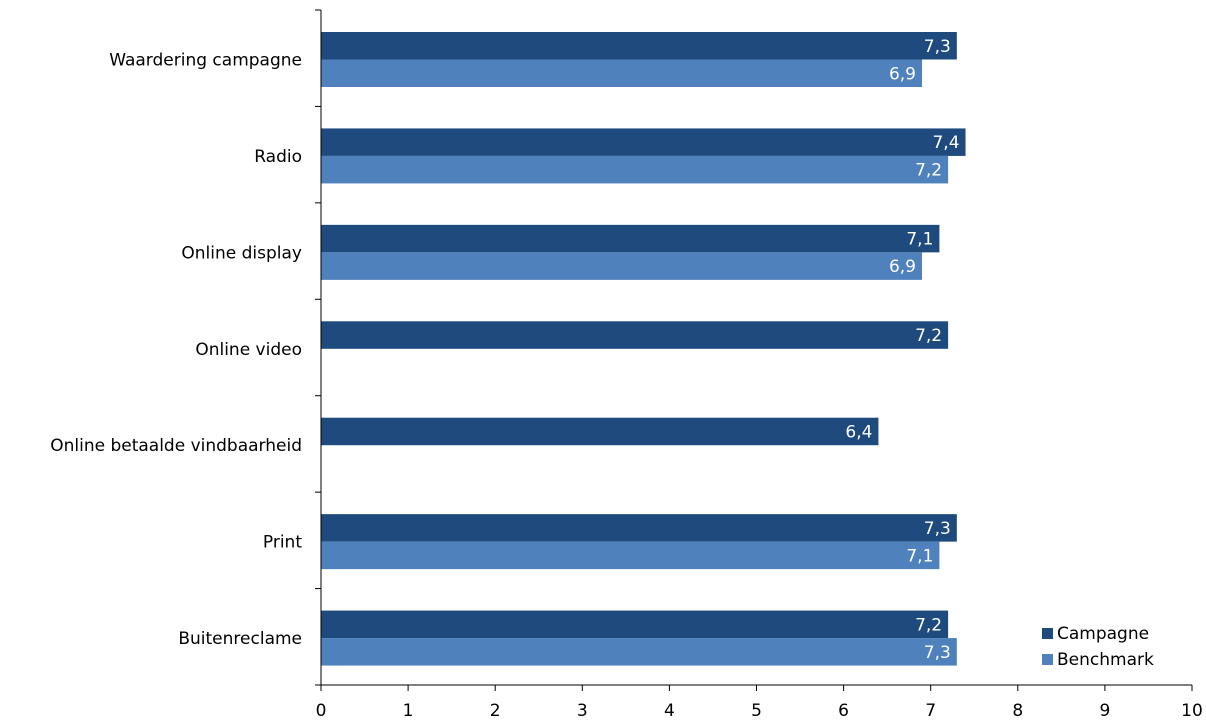  Describe the element at coordinates (176, 446) in the screenshot. I see `category-label: Online betaalde vindbaarheid` at that location.